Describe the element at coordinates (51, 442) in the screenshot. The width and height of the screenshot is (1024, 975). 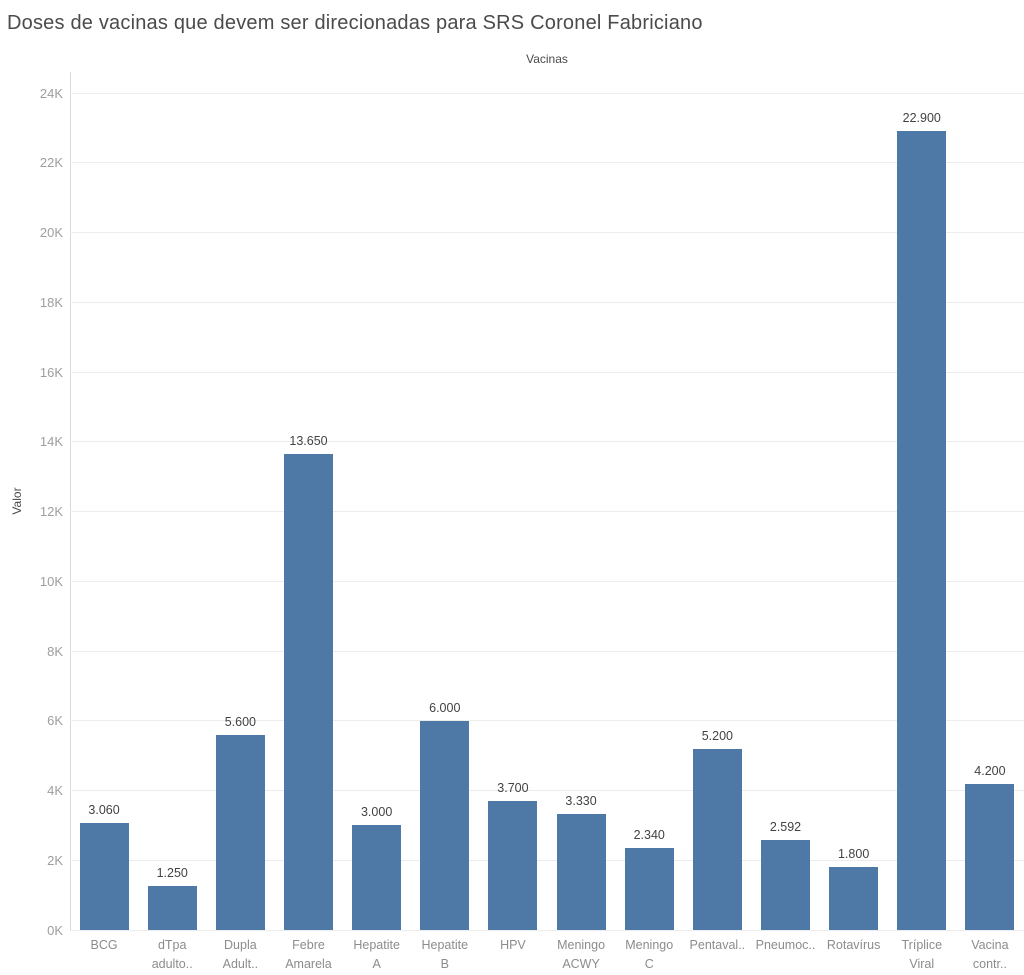
I see `y-tick-label: 14K` at that location.